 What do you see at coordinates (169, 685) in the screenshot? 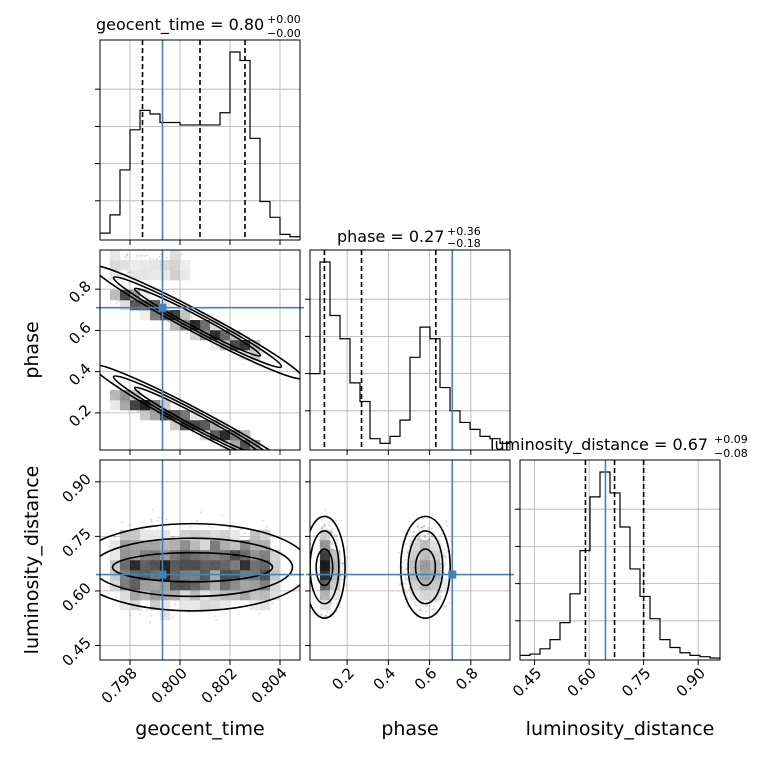
I see `x-tick-label: 0.800` at bounding box center [169, 685].